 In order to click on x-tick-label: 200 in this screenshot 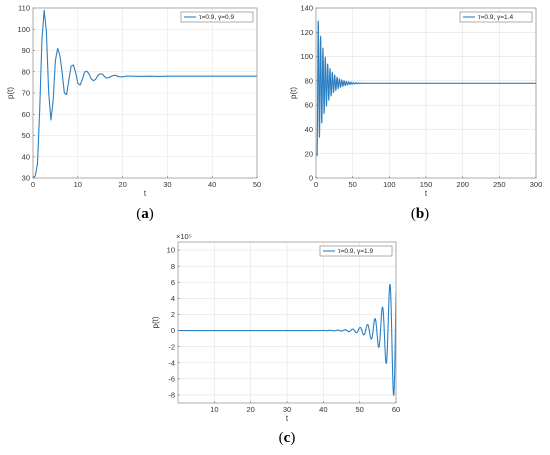, I will do `click(462, 184)`.